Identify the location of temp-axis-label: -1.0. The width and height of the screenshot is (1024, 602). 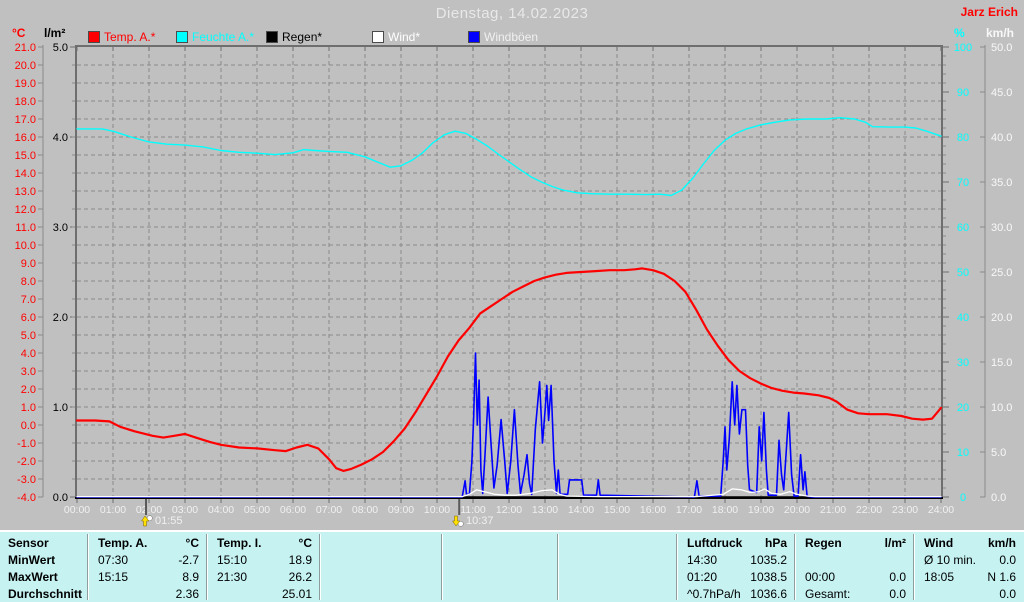
(26, 444).